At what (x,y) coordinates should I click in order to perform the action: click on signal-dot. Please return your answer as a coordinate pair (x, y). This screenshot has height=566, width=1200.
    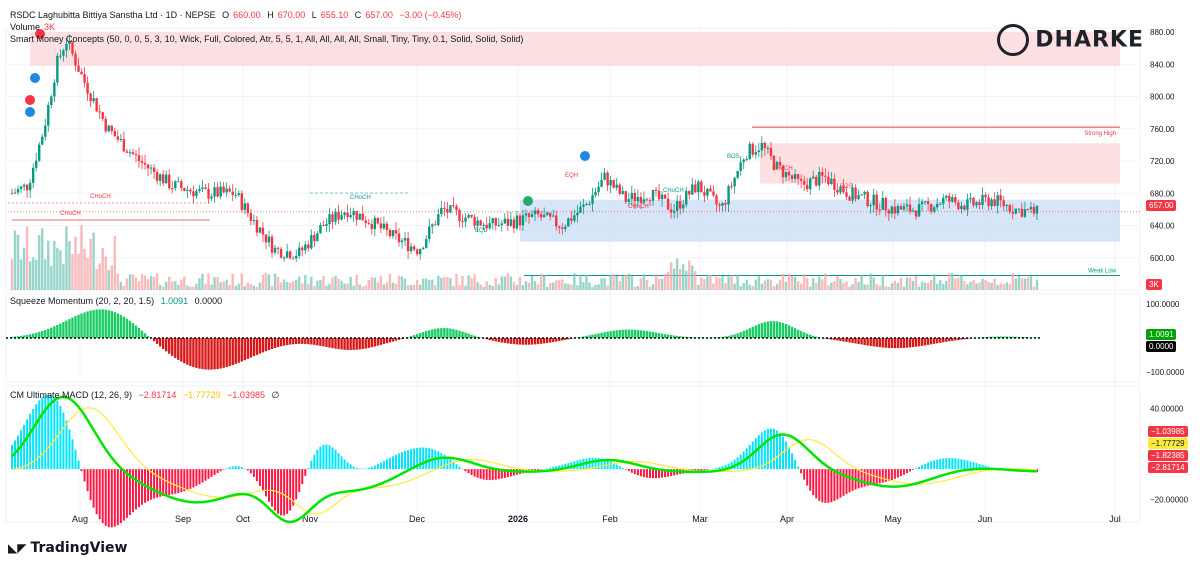
    Looking at the image, I should click on (528, 201).